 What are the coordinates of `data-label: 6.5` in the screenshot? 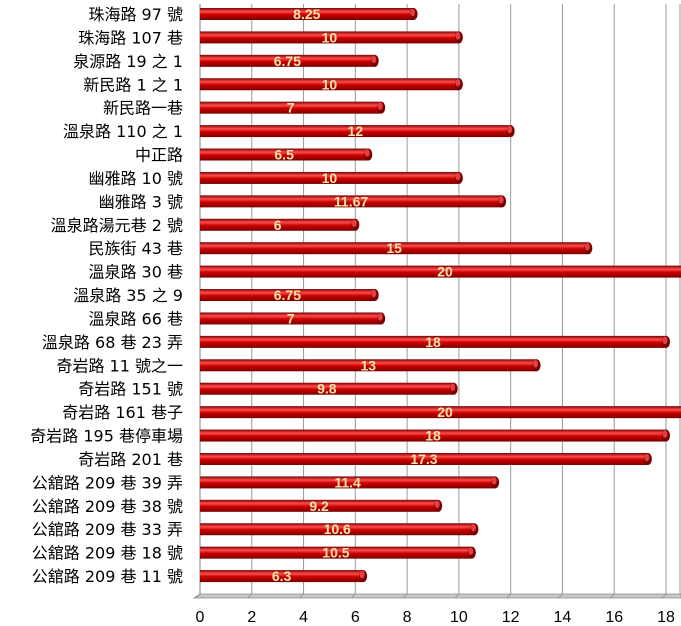 It's located at (284, 155).